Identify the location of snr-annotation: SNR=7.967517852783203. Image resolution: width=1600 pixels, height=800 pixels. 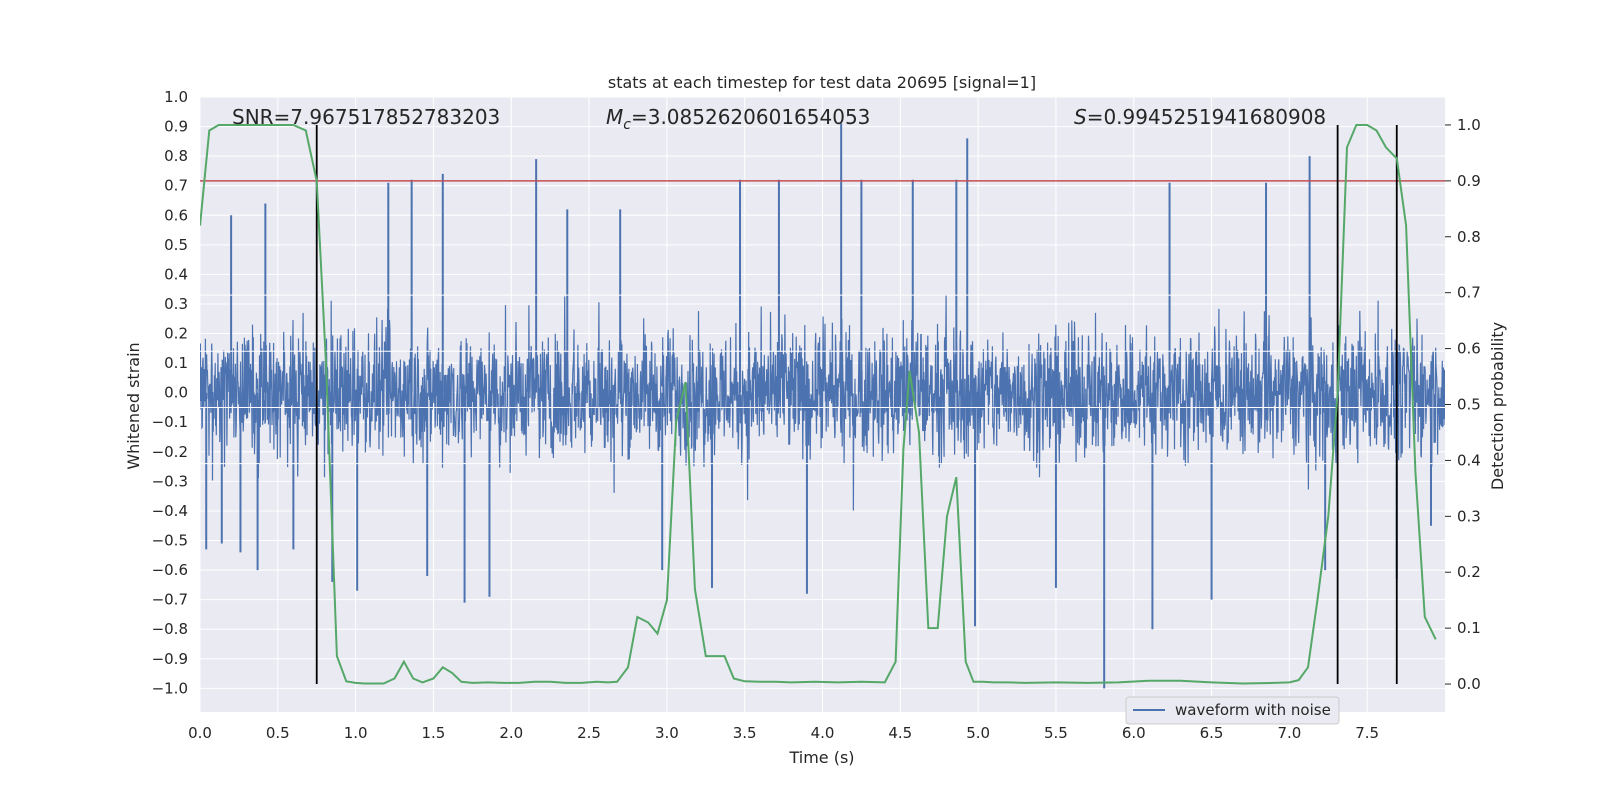
(366, 117).